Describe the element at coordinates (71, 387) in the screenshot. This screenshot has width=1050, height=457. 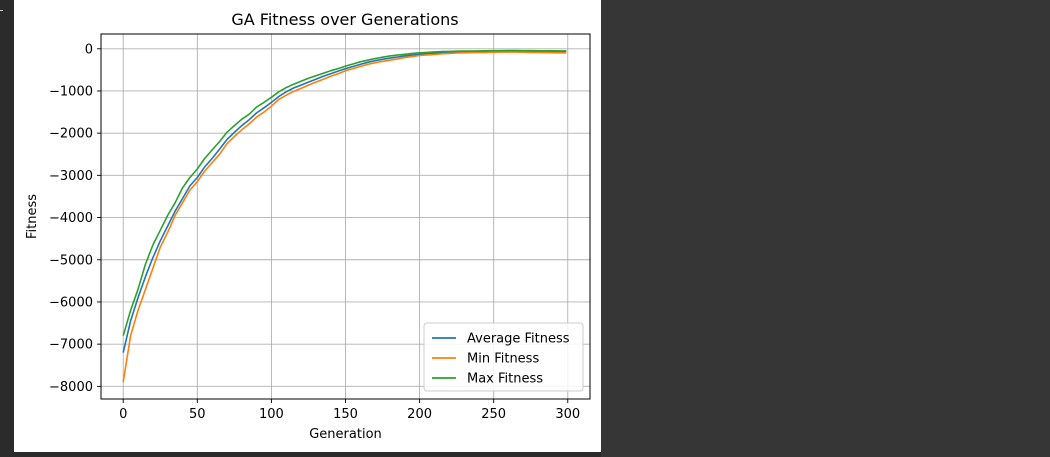
I see `y-tick-label: −8000` at that location.